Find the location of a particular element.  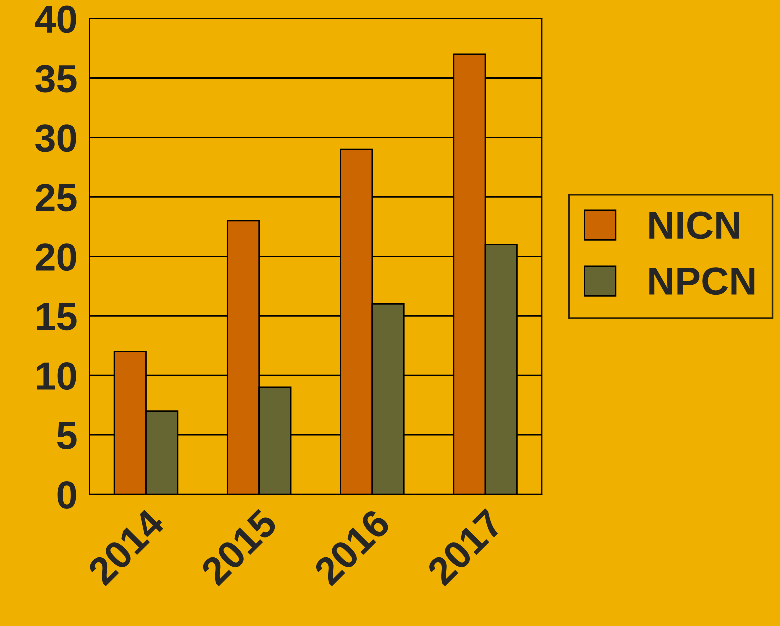

y-tick-label: 5 is located at coordinates (67, 436).